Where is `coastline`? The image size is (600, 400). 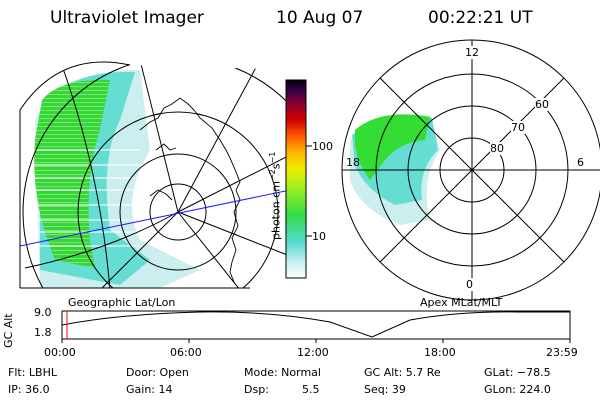 coastline is located at coordinates (190, 190).